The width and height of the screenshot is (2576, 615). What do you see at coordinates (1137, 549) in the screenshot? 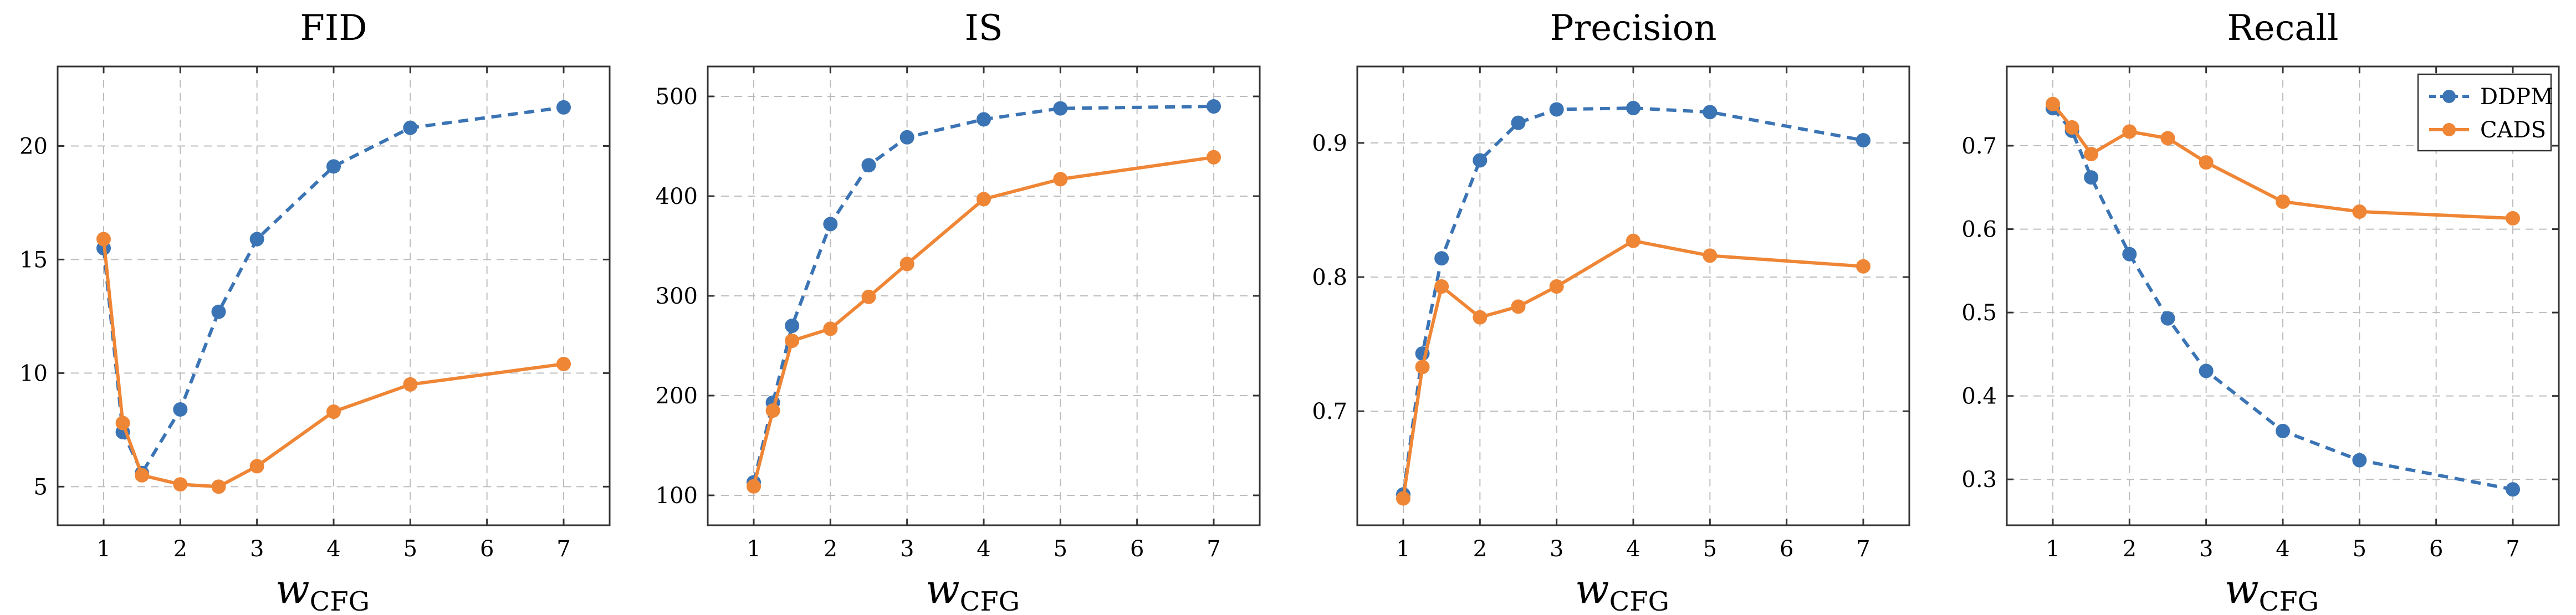
I see `is-x-tick-label: 6` at bounding box center [1137, 549].